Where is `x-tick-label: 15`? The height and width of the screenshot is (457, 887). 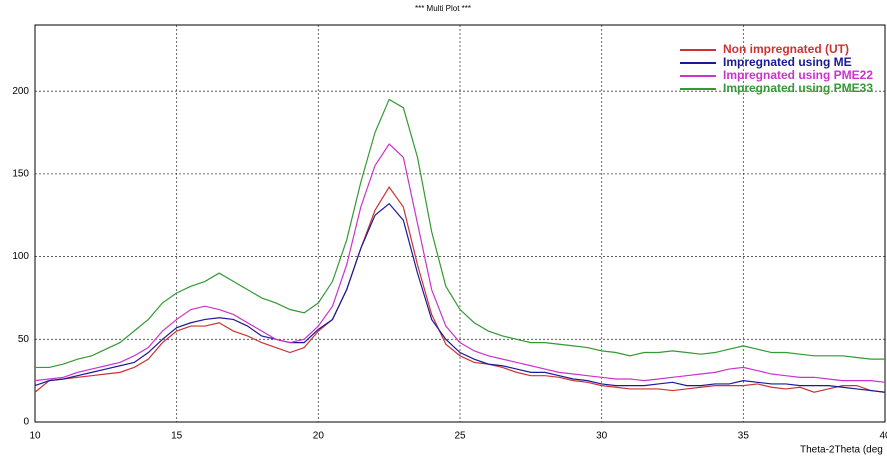
x-tick-label: 15 is located at coordinates (177, 436).